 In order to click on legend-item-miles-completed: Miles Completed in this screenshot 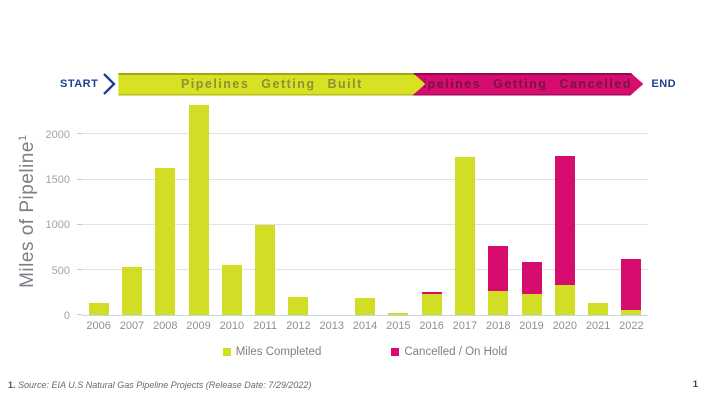, I will do `click(272, 352)`.